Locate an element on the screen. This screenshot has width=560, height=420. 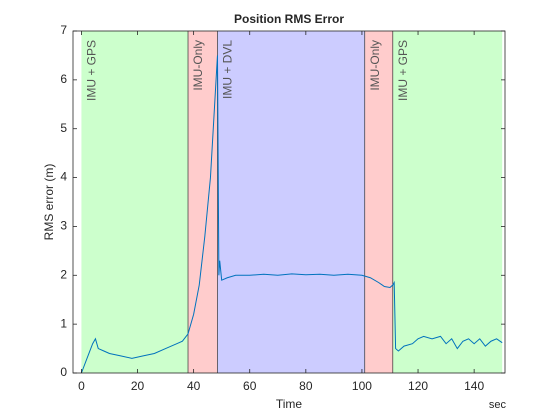
region-label: IMU + DVL is located at coordinates (228, 69).